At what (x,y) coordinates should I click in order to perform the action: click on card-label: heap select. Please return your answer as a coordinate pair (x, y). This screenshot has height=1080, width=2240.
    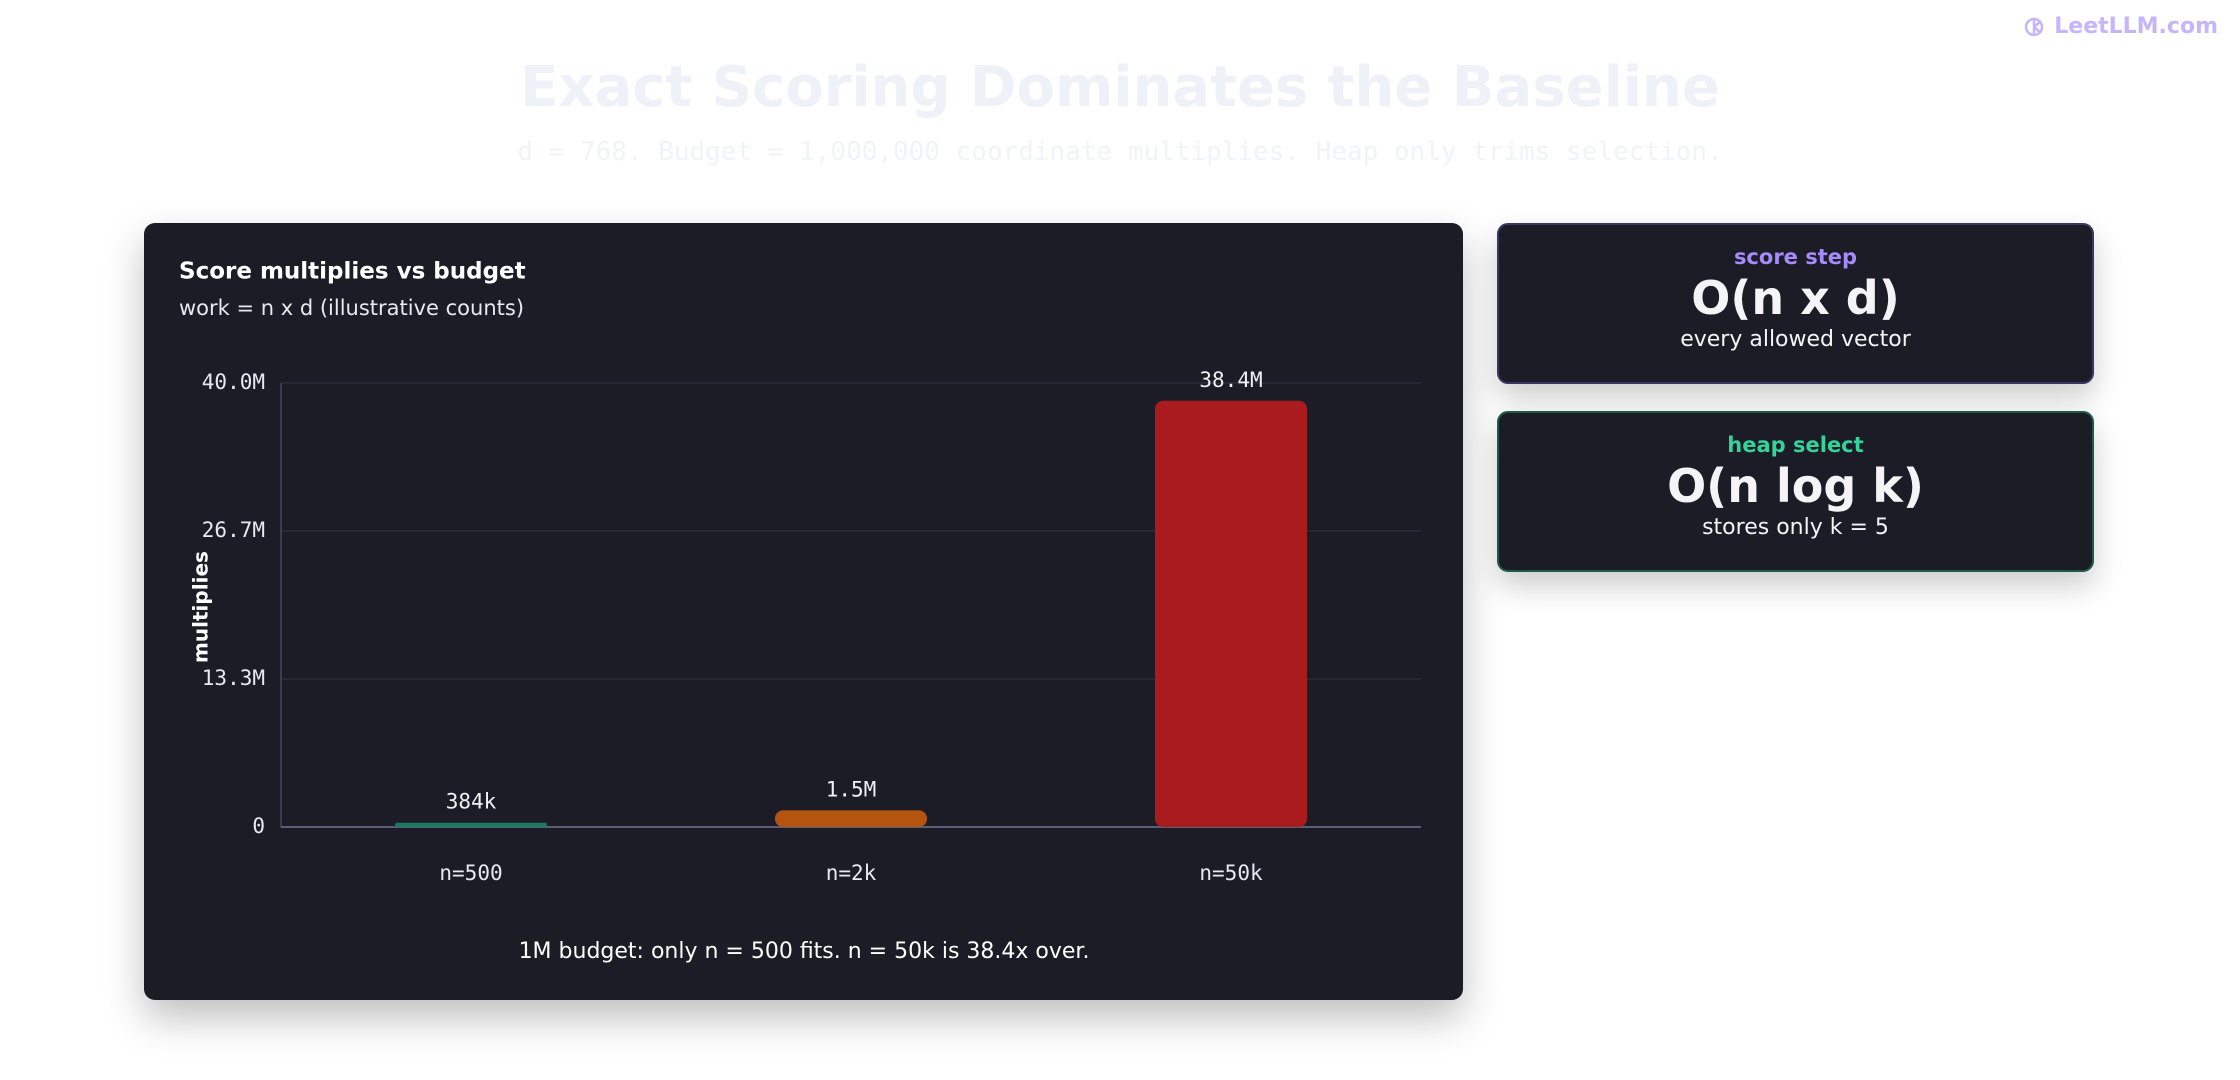
    Looking at the image, I should click on (1795, 445).